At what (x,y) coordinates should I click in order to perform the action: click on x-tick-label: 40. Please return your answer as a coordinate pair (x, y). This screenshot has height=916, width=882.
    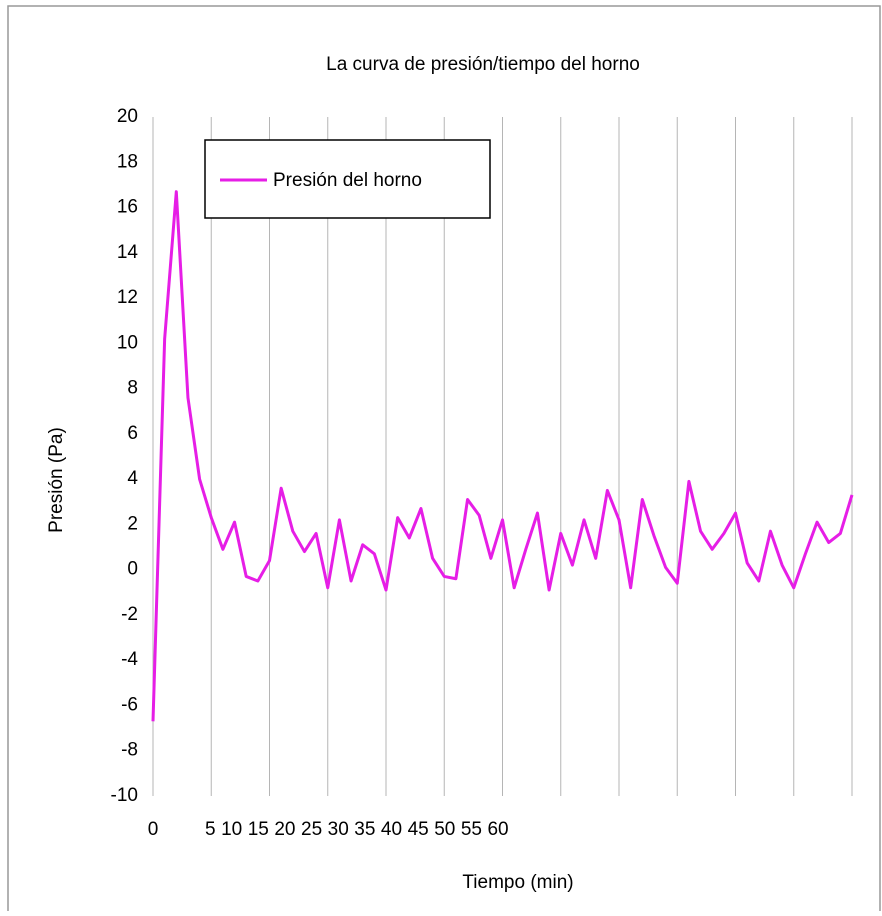
    Looking at the image, I should click on (391, 829).